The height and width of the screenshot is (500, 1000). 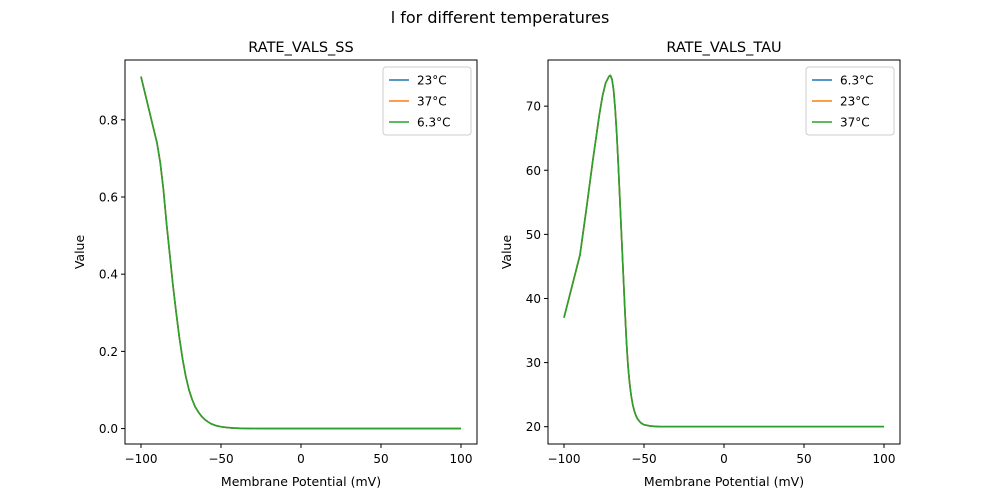 I want to click on y-tick-label: 0.4, so click(x=108, y=275).